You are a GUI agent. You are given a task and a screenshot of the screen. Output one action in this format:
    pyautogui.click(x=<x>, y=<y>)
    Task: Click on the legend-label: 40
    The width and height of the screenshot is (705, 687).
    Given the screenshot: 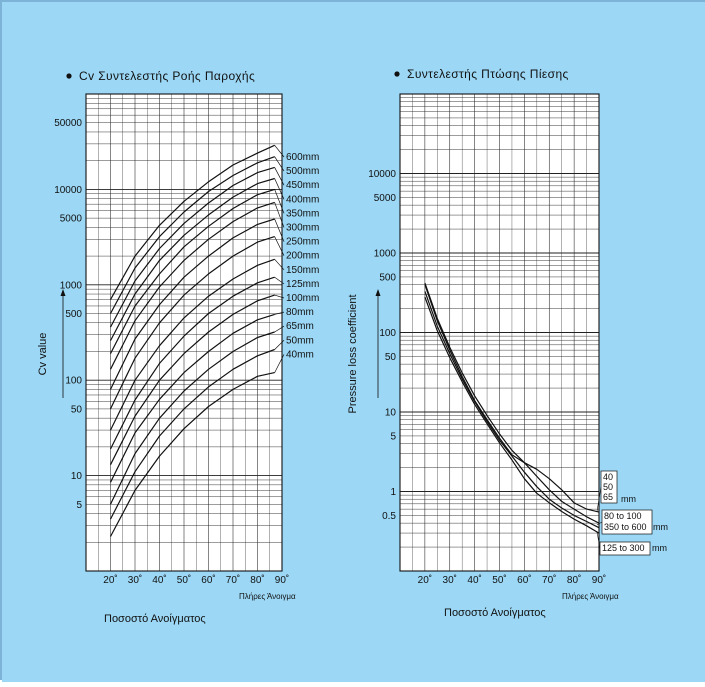 What is the action you would take?
    pyautogui.click(x=608, y=477)
    